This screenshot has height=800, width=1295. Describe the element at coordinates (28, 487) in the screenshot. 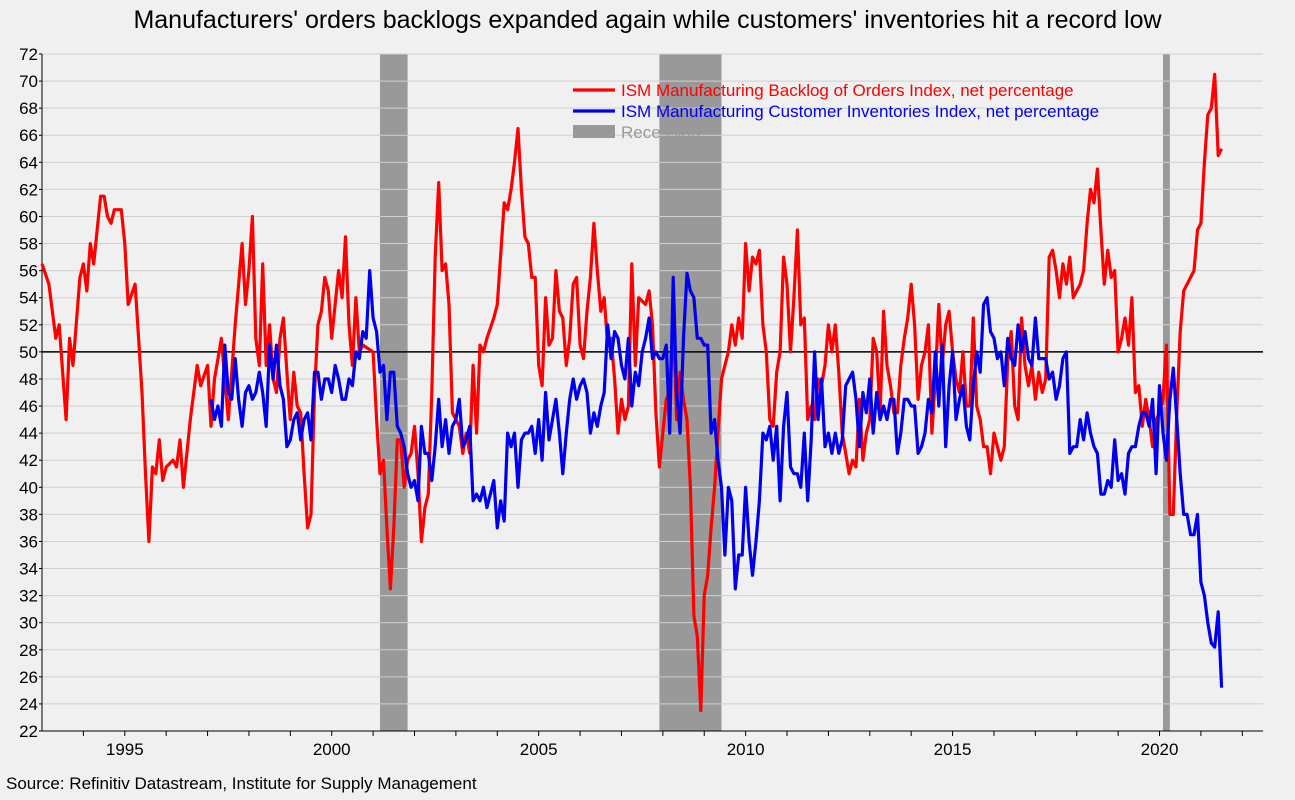

I see `y-tick-label: 40` at that location.